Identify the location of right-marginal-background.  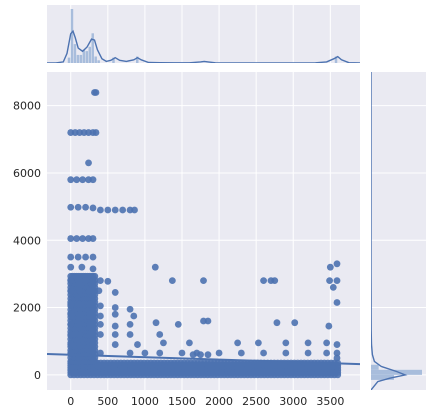
(398, 231).